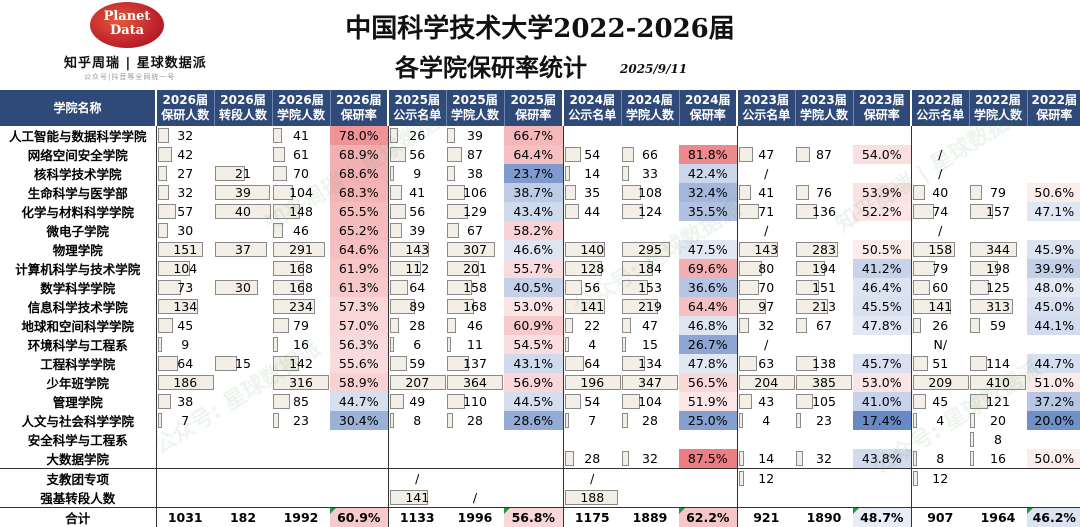 This screenshot has width=1080, height=527. Describe the element at coordinates (824, 382) in the screenshot. I see `count-value: 385` at that location.